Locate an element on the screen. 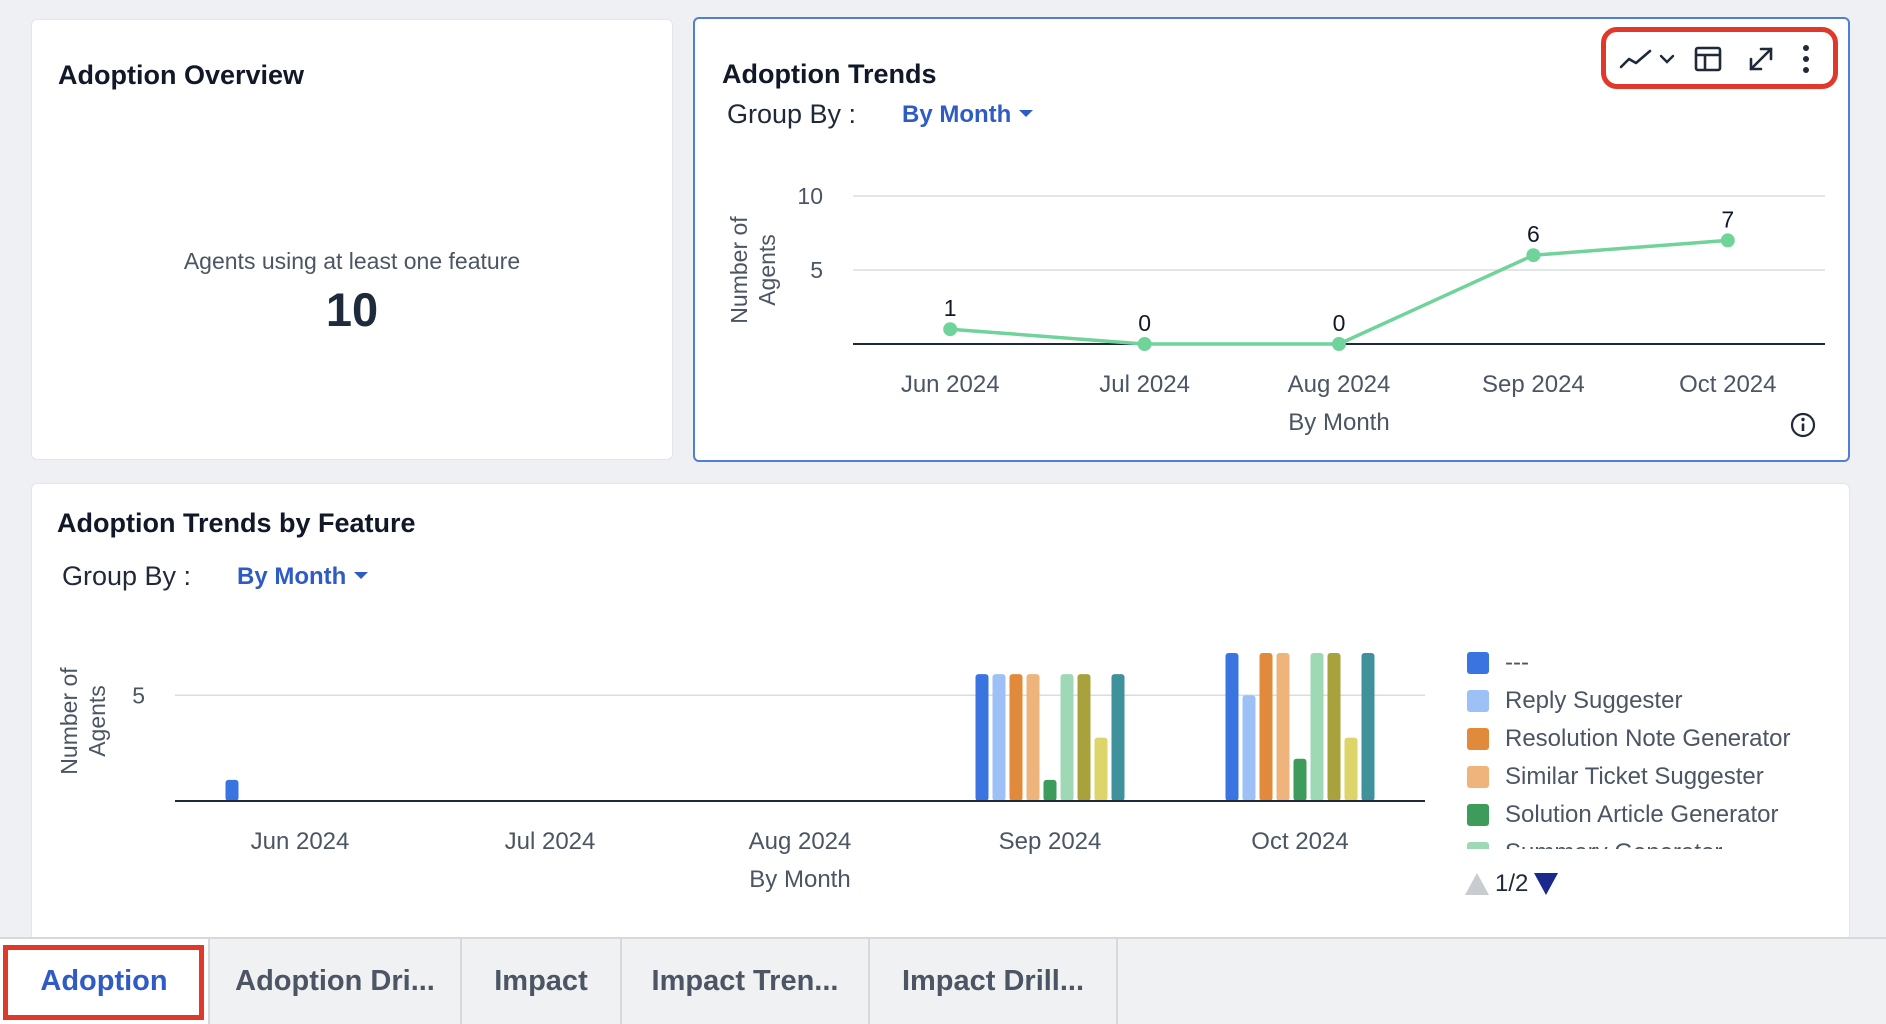 Image resolution: width=1886 pixels, height=1024 pixels. legend-item: Summary Generator is located at coordinates (1657, 841).